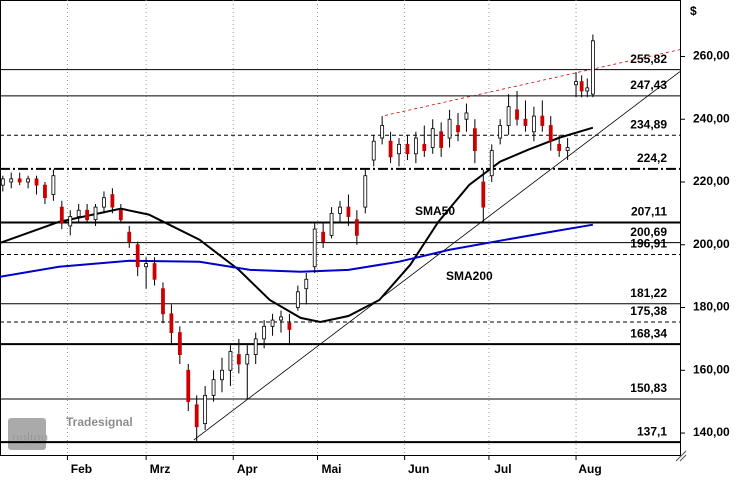 This screenshot has height=480, width=750. What do you see at coordinates (648, 311) in the screenshot?
I see `level-label: 175,38` at bounding box center [648, 311].